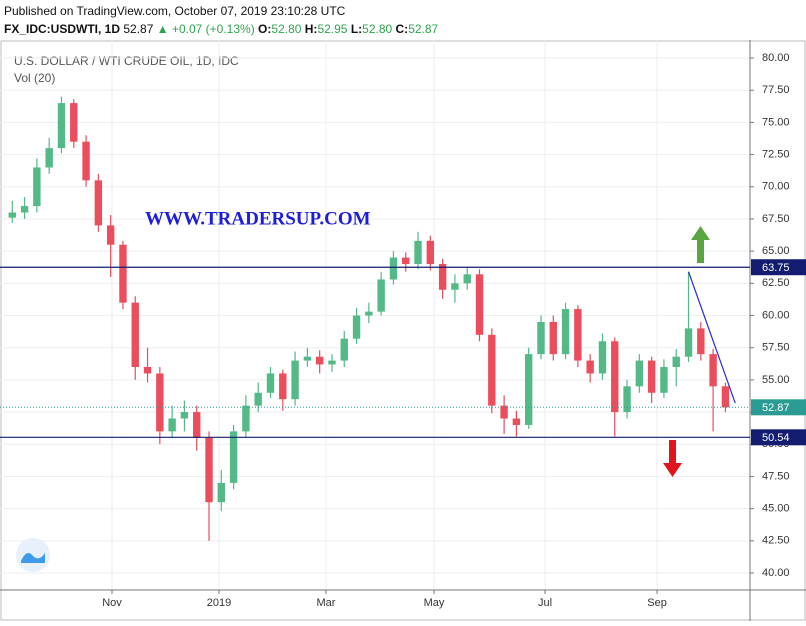  What do you see at coordinates (776, 219) in the screenshot?
I see `y-tick-label: 67.50` at bounding box center [776, 219].